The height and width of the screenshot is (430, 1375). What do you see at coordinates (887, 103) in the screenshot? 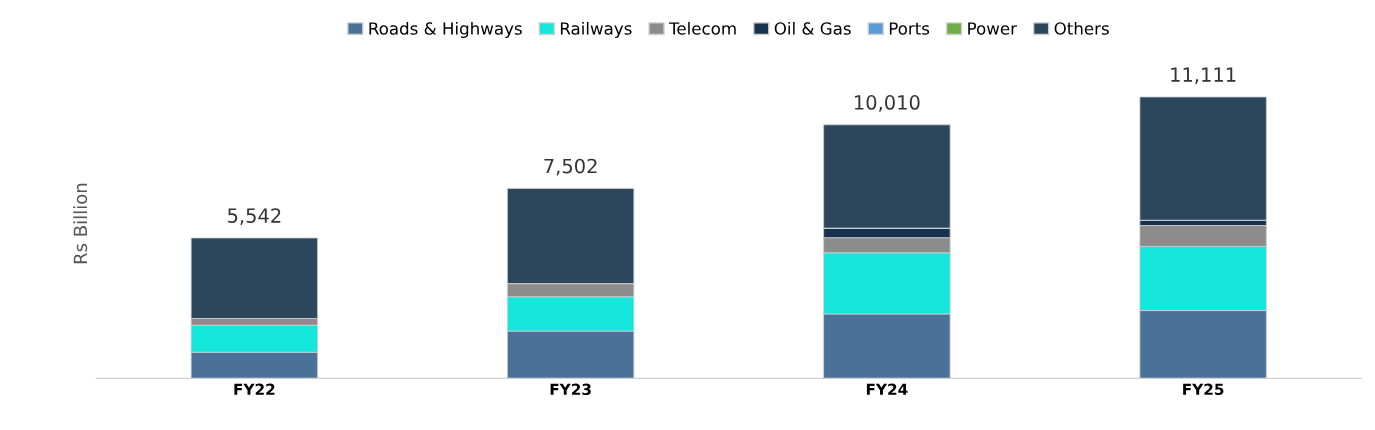
I see `annotation: 10,010` at bounding box center [887, 103].